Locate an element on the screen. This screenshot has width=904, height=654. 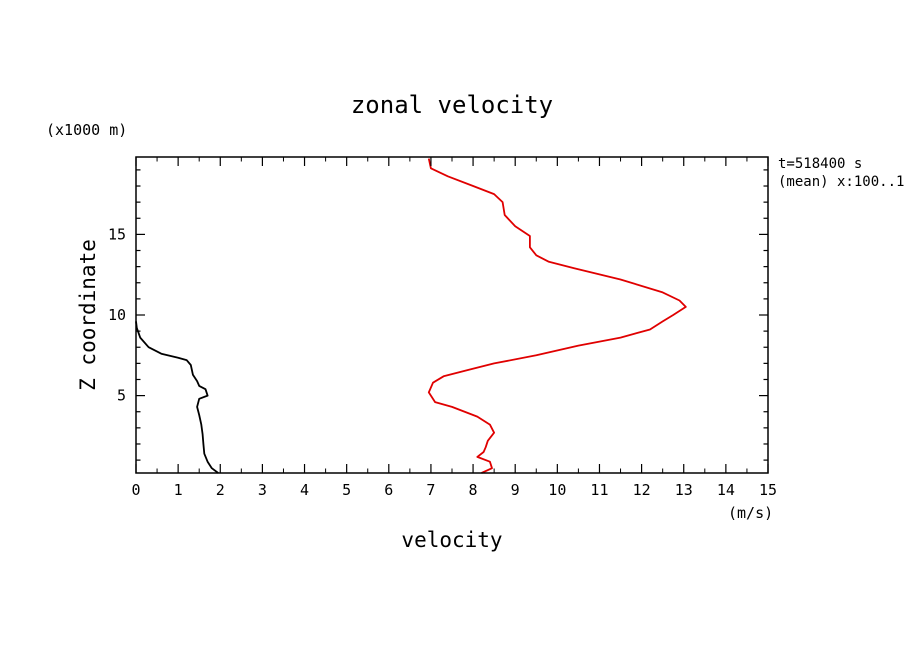
y-axis-label: Z coordinate is located at coordinates (88, 315).